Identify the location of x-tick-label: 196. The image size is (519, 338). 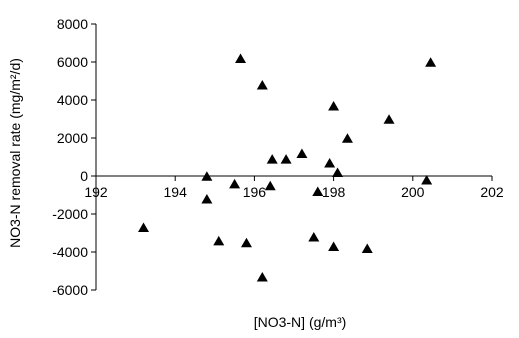
(255, 192).